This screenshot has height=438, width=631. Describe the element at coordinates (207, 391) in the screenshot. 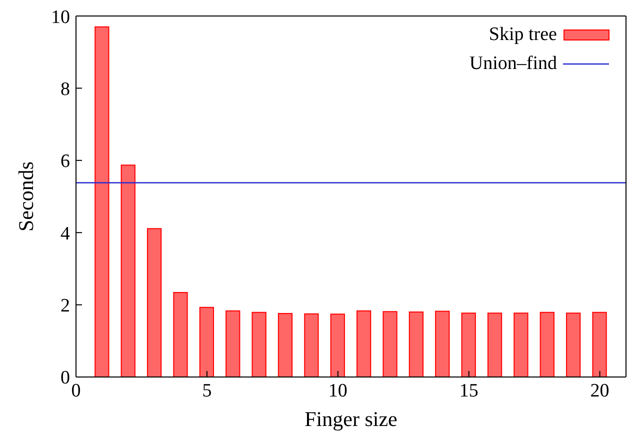

I see `x-tick-label: 5` at that location.